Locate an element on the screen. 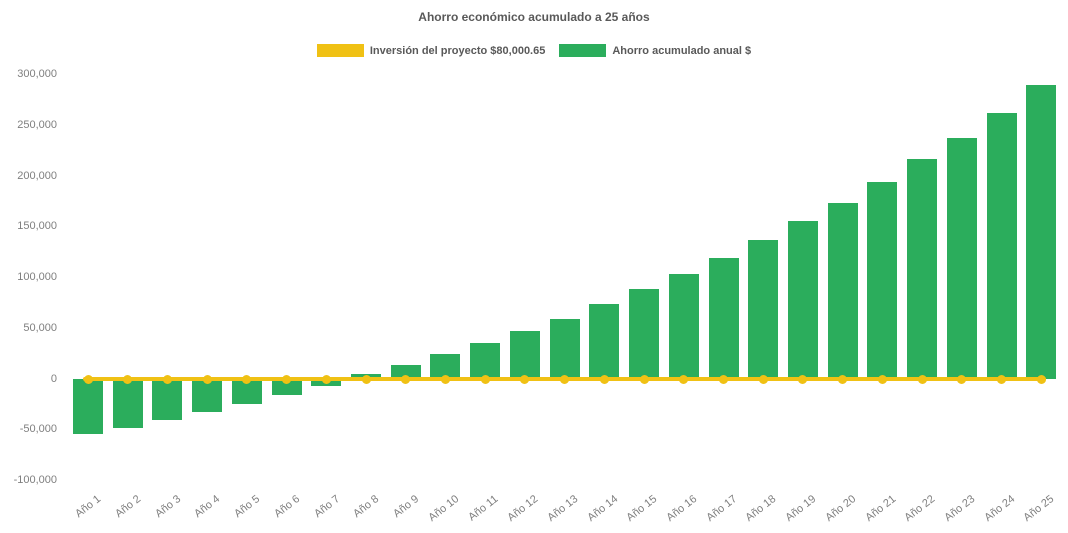 The image size is (1068, 533). legend-swatch-savings is located at coordinates (583, 50).